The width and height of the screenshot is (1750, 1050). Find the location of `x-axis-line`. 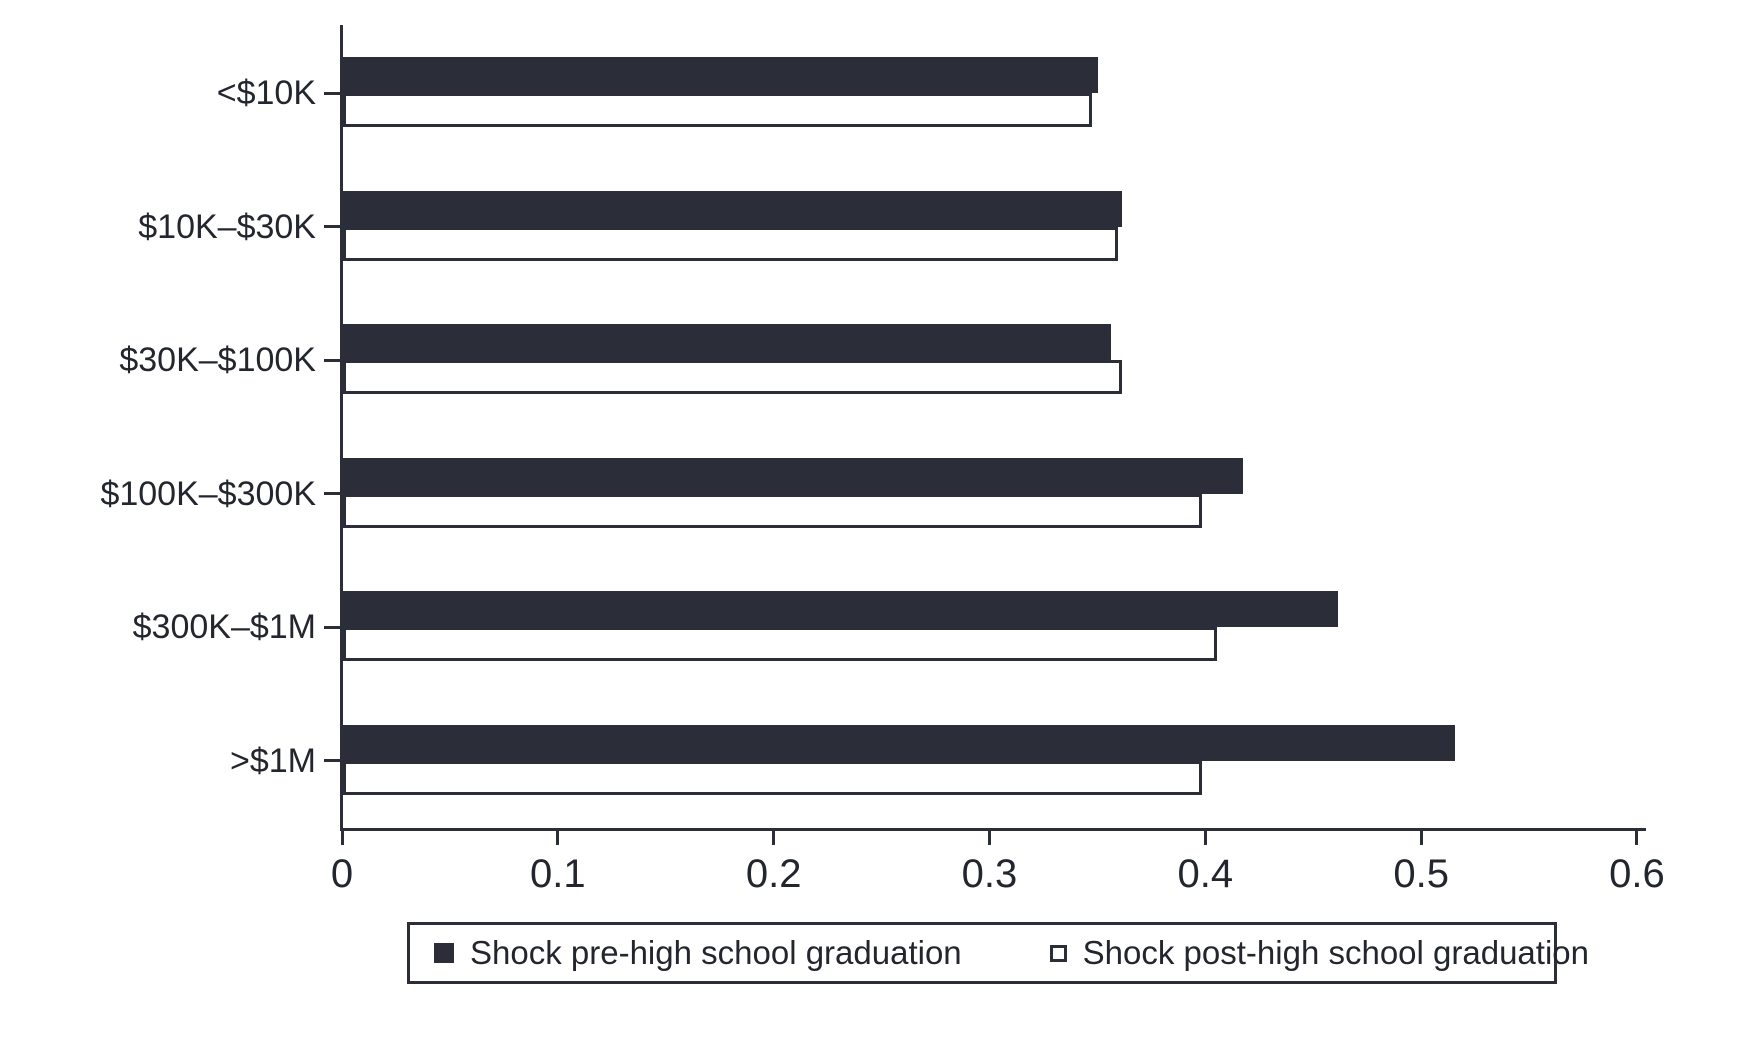

x-axis-line is located at coordinates (993, 829).